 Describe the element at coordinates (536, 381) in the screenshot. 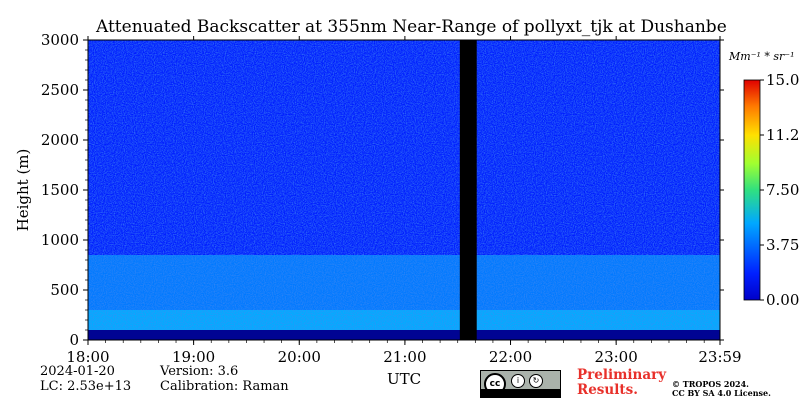

I see `share-alike-icon: ↻` at that location.